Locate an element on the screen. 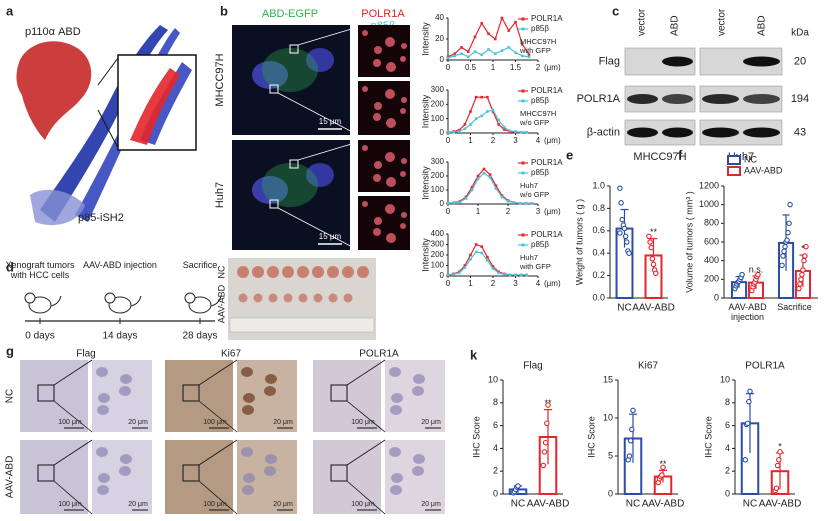  scale-bar-label: 15 μm is located at coordinates (330, 121).